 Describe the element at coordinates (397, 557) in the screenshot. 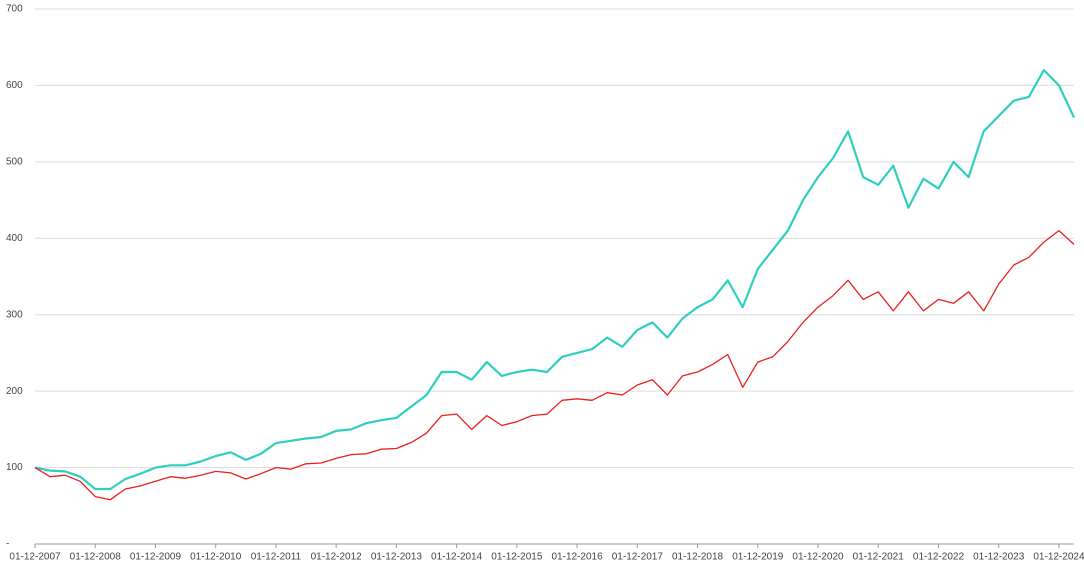

I see `x-tick-label: 01-12-2013` at that location.